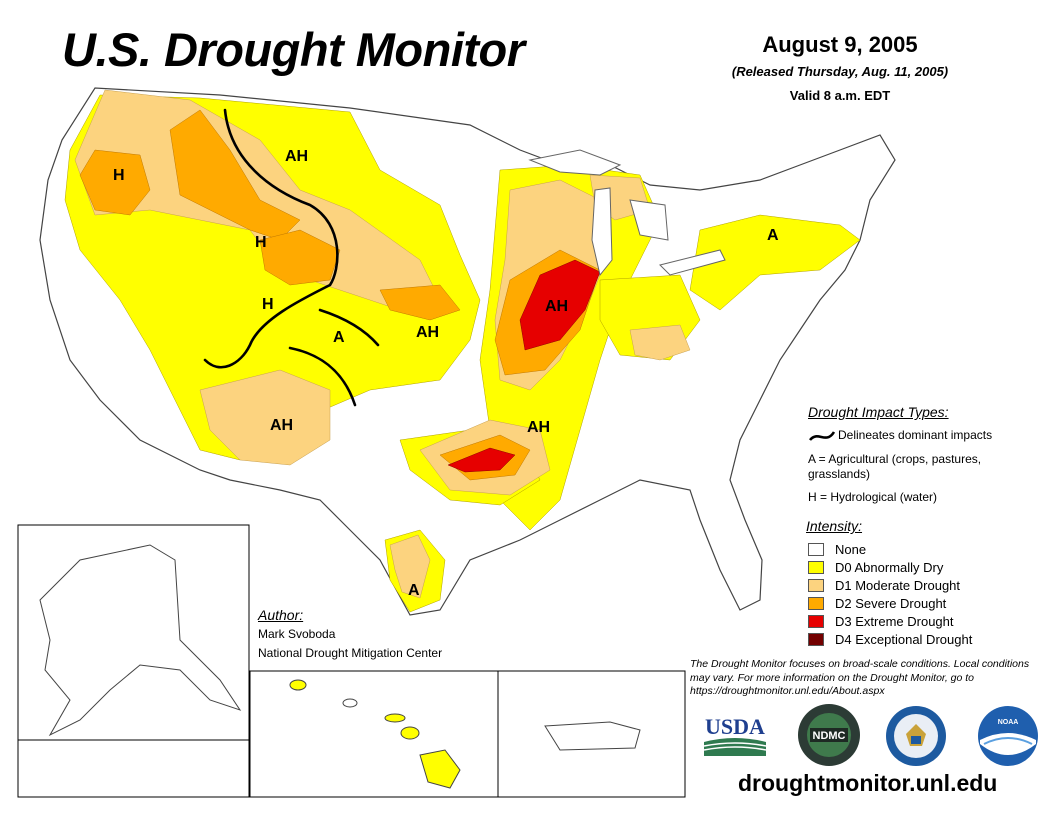 The image size is (1056, 816). Describe the element at coordinates (268, 304) in the screenshot. I see `impact-label-utah: H` at that location.